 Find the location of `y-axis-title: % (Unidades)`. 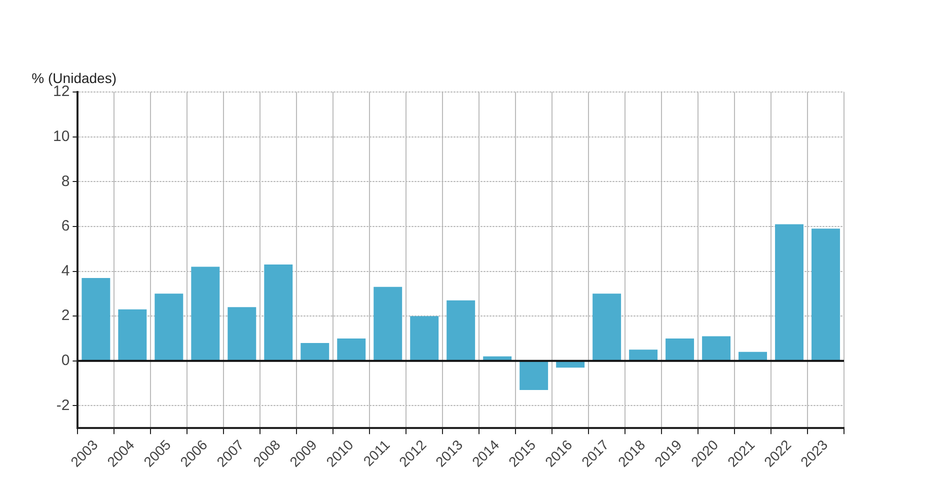

y-axis-title: % (Unidades) is located at coordinates (74, 78).